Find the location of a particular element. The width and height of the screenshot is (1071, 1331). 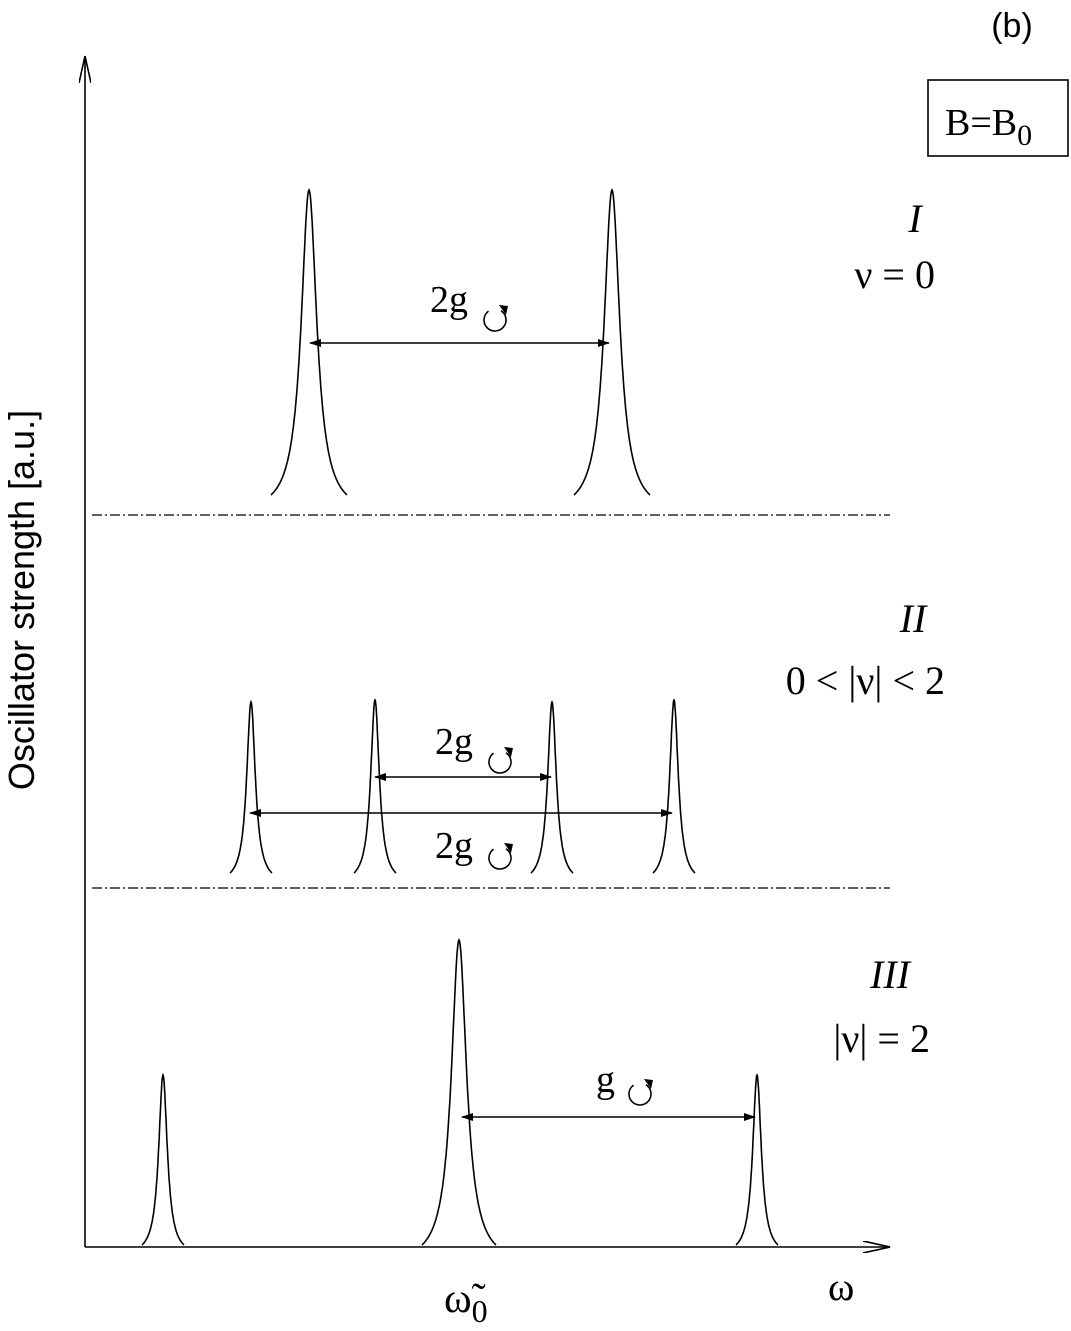

panel-condition: ν = 0 is located at coordinates (894, 274).